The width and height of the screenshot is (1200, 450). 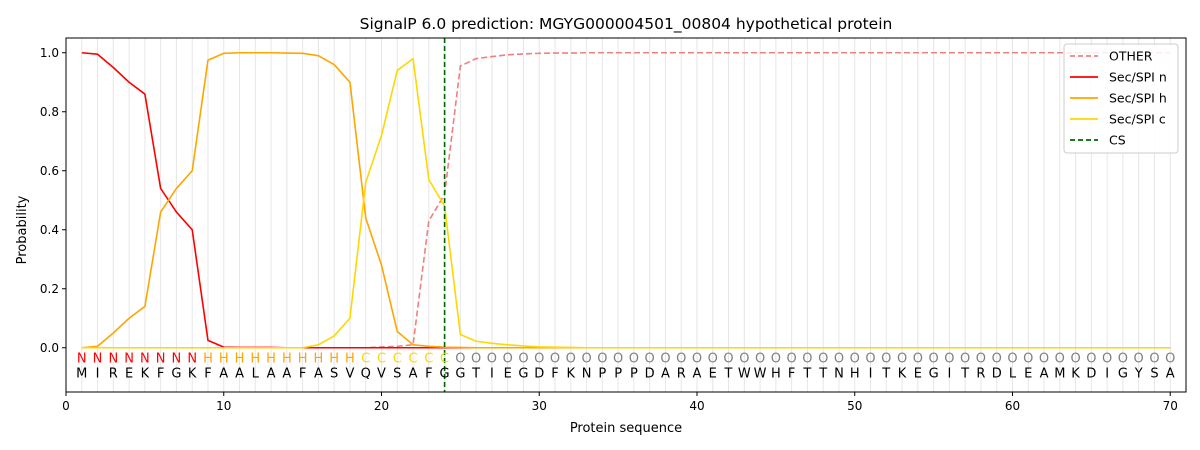 I want to click on x-tick-label: 0, so click(x=66, y=406).